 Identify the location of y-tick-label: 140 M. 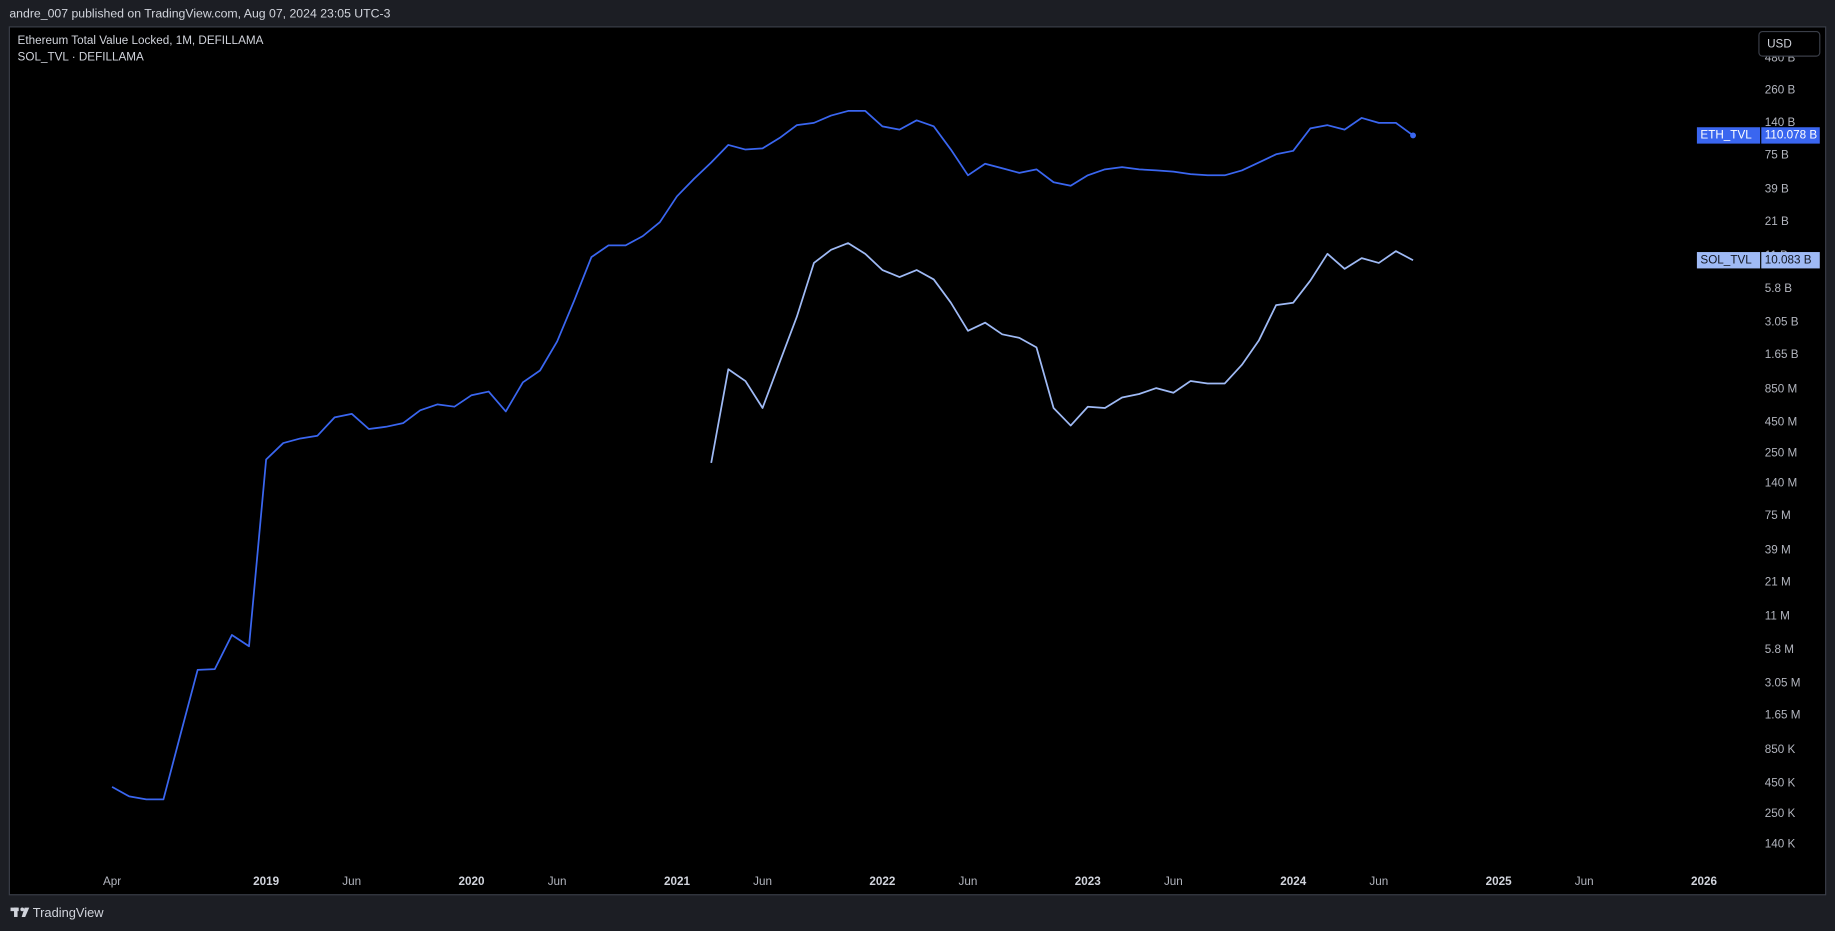
(1781, 483).